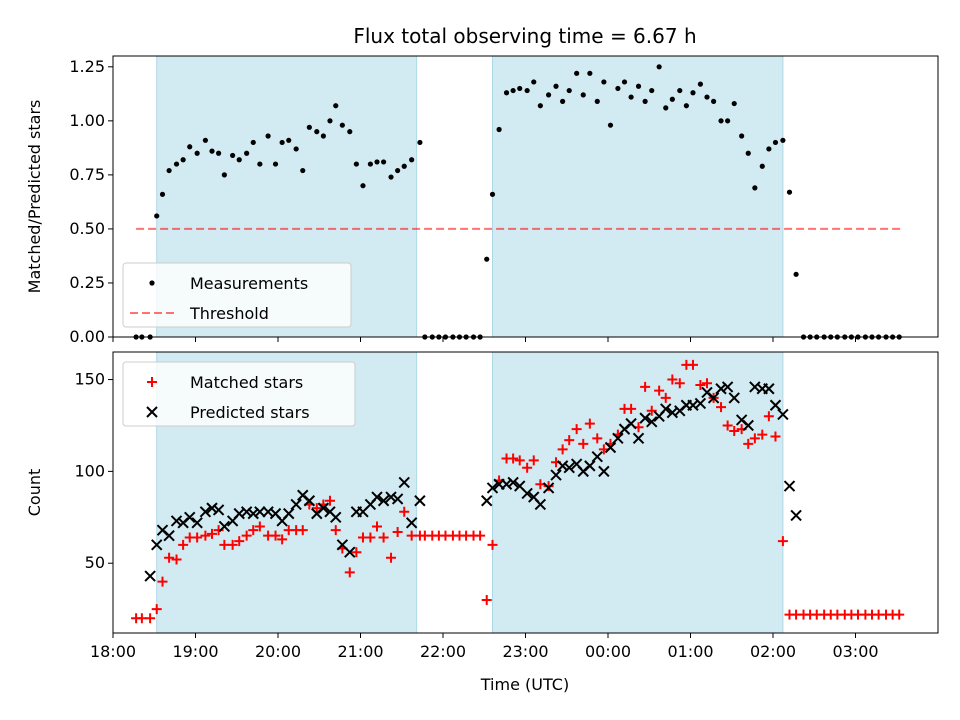  Describe the element at coordinates (152, 382) in the screenshot. I see `legend-marker` at that location.